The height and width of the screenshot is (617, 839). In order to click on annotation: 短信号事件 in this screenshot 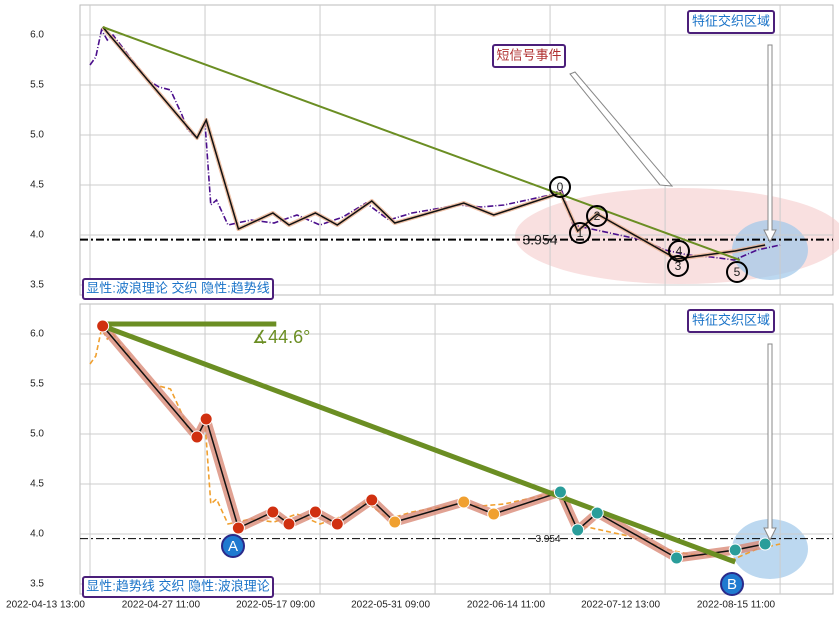, I will do `click(528, 54)`.